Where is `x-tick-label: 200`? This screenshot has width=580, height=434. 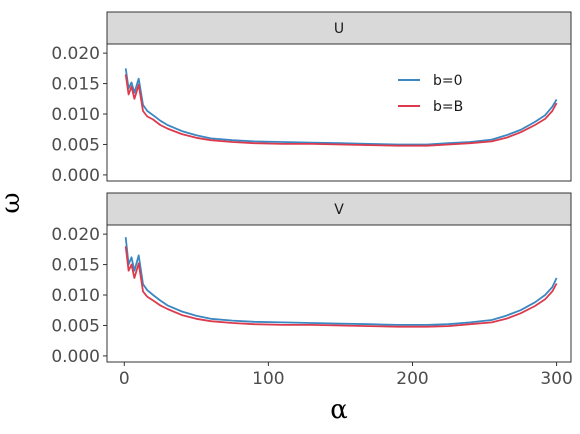
x-tick-label: 200 is located at coordinates (412, 379).